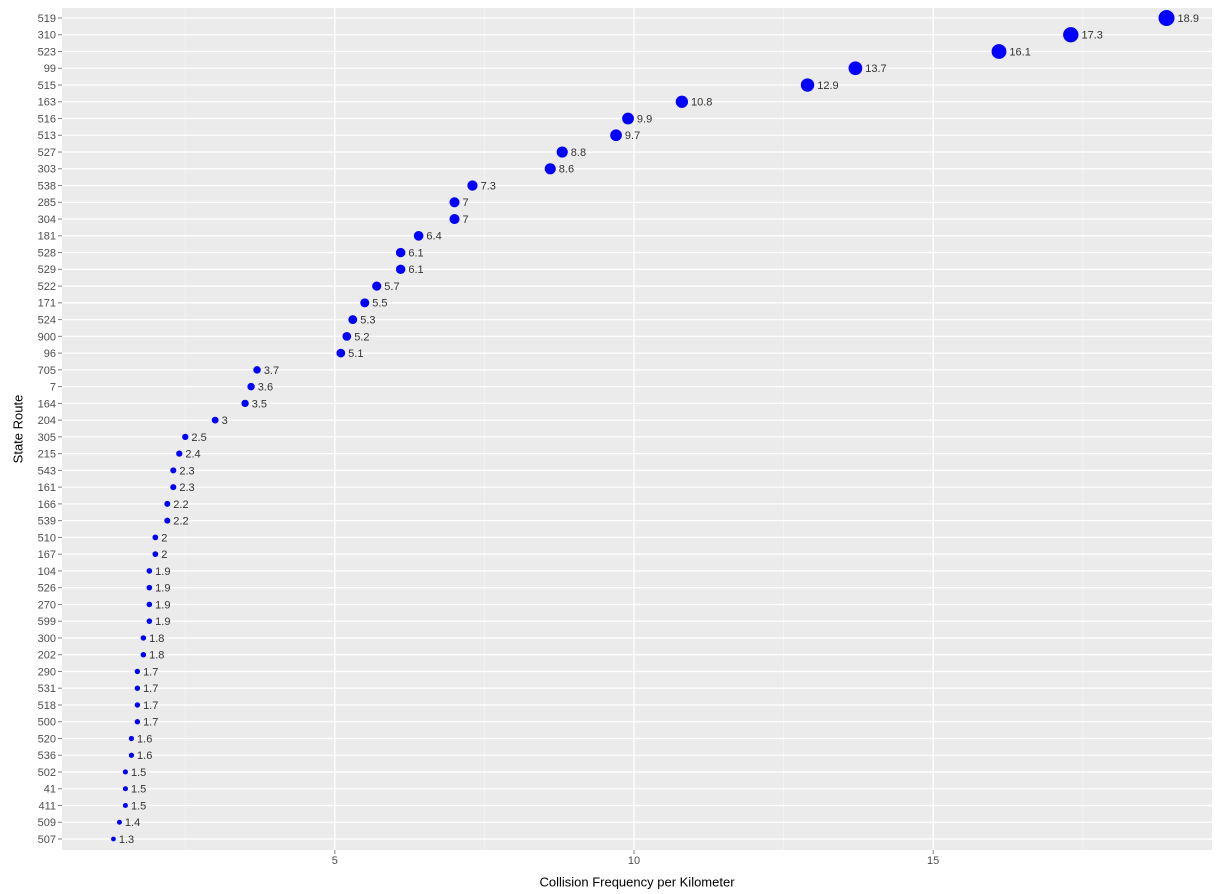 The image size is (1217, 894). What do you see at coordinates (47, 119) in the screenshot?
I see `y-tick-label: 516` at bounding box center [47, 119].